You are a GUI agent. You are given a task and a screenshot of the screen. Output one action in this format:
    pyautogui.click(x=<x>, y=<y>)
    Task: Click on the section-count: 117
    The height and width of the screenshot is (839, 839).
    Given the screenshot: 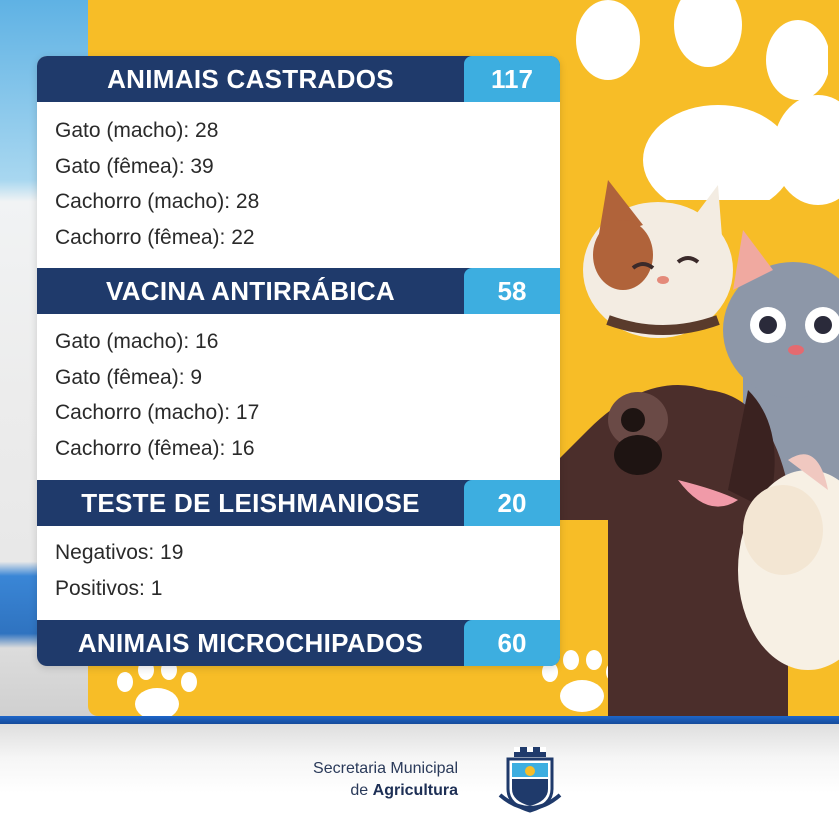 What is the action you would take?
    pyautogui.click(x=512, y=79)
    